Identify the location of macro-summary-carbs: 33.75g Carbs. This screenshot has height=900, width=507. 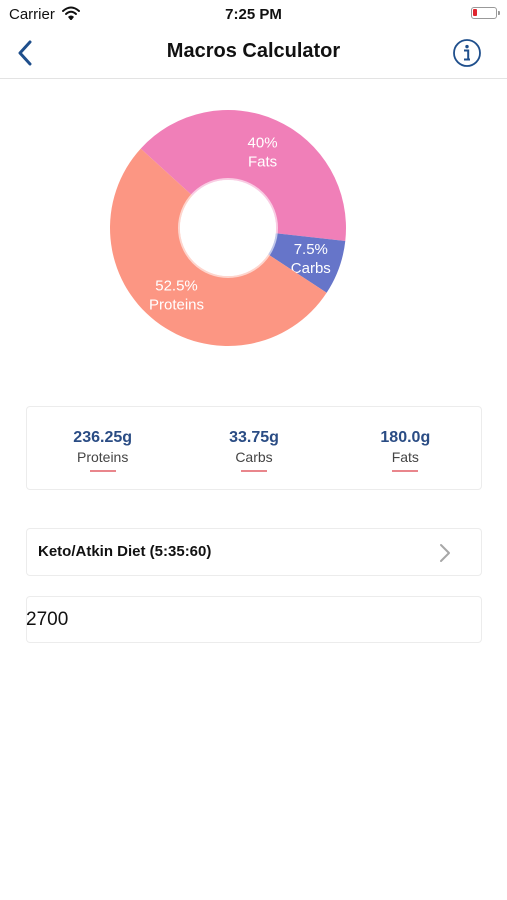
(253, 448).